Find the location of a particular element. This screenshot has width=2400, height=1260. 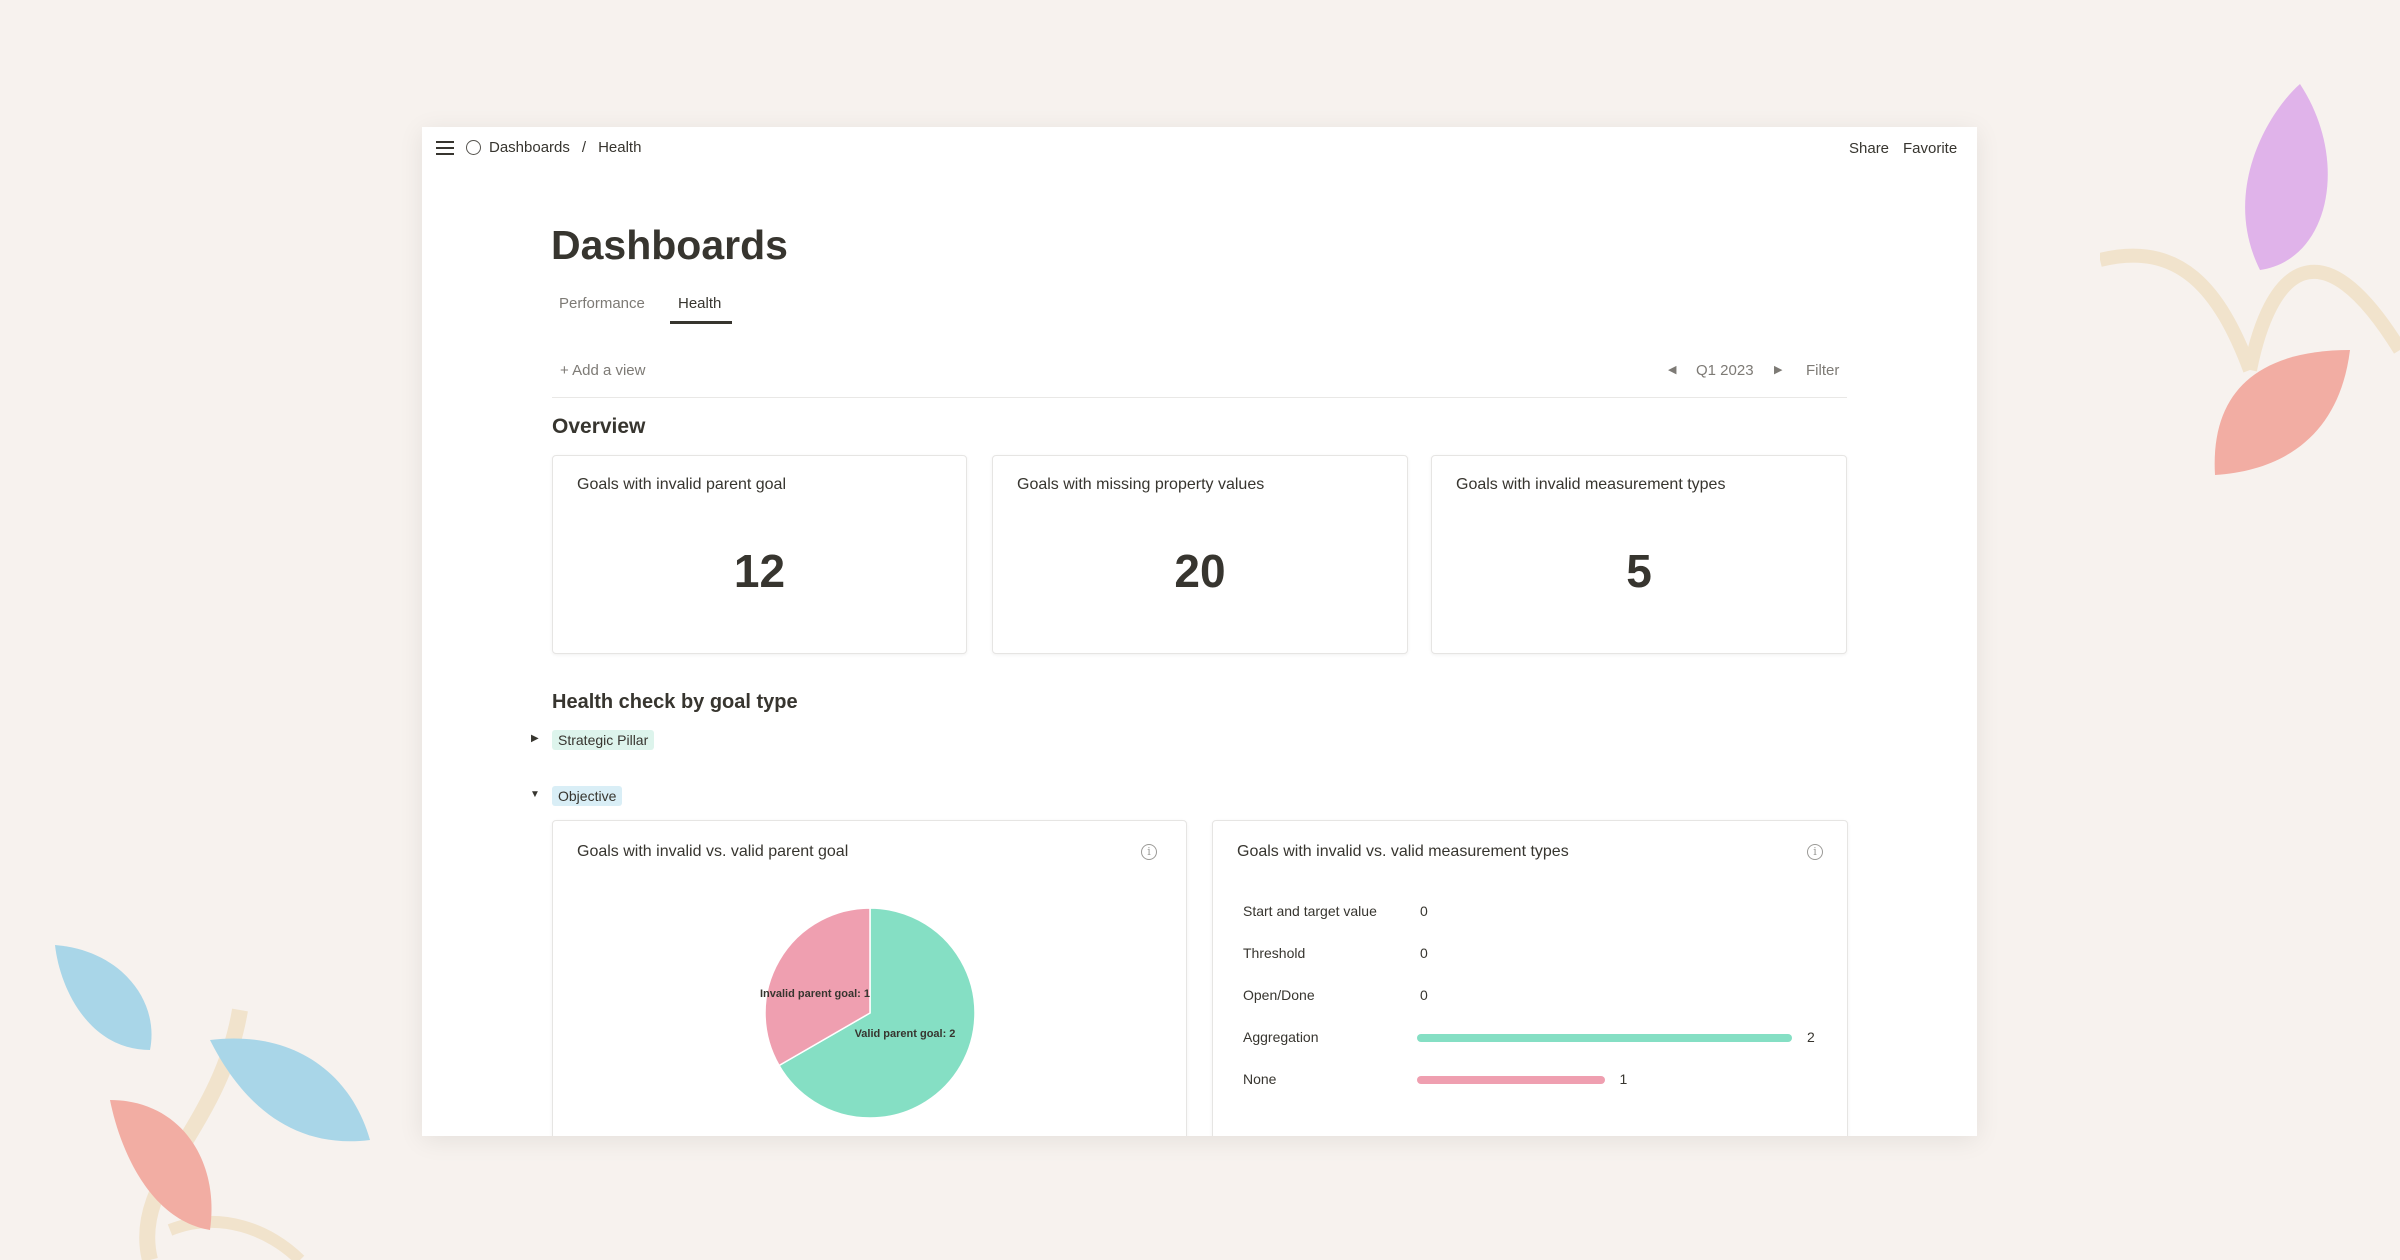

add-view-button: + Add a view is located at coordinates (603, 370).